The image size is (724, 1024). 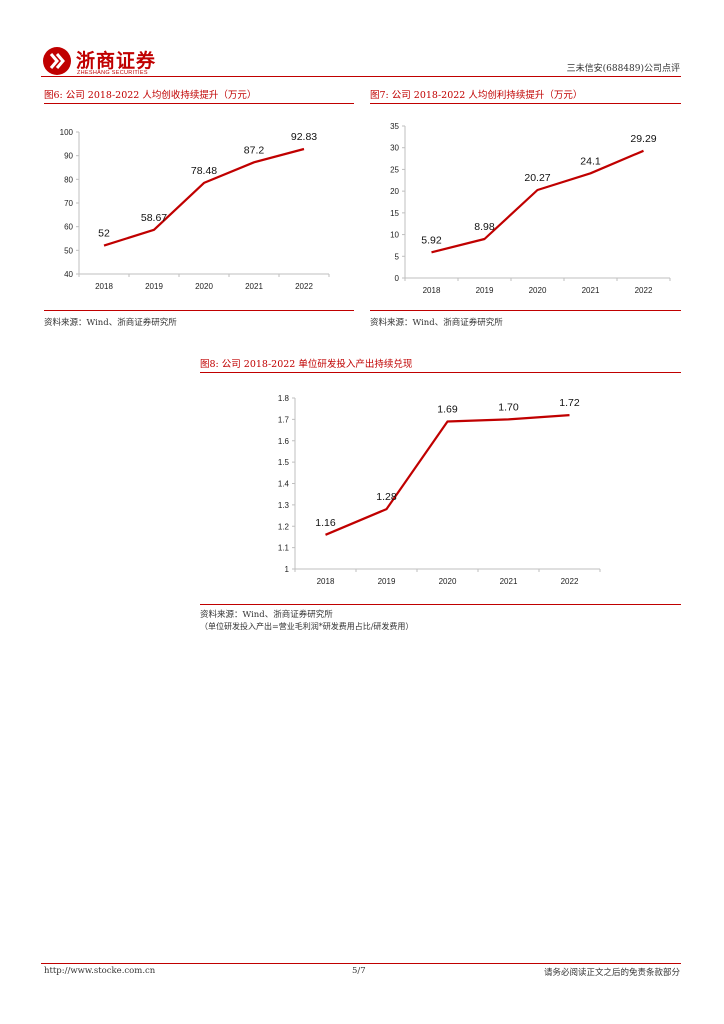 I want to click on page-number: 5/7, so click(x=359, y=971).